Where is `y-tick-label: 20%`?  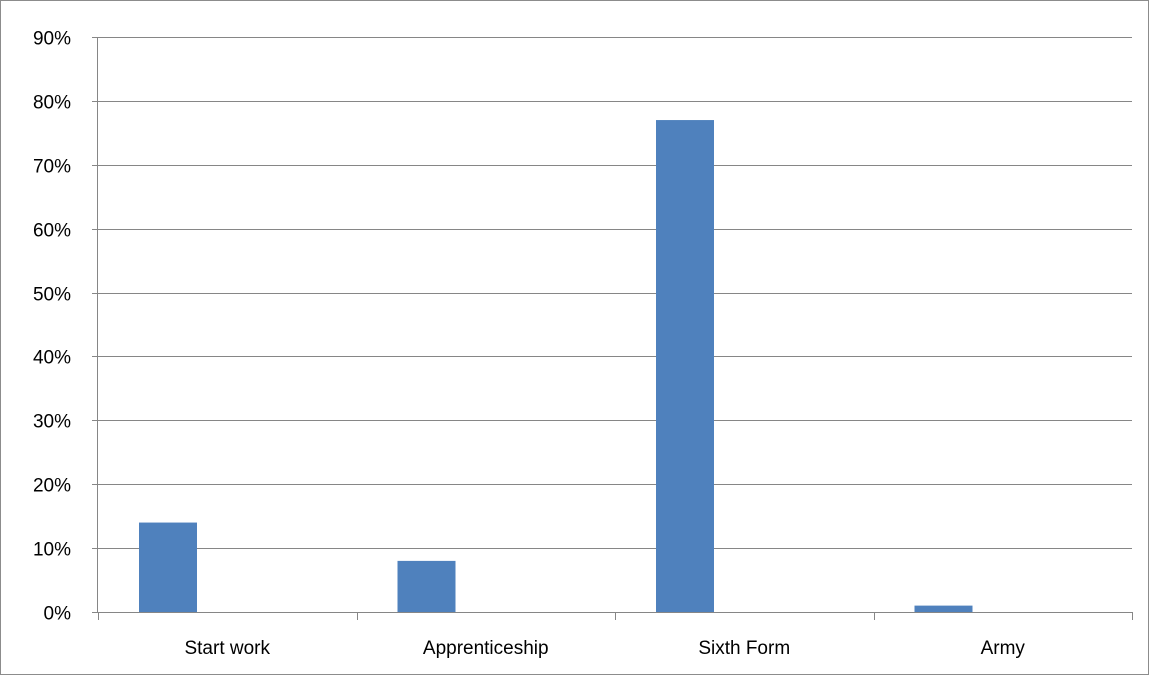 y-tick-label: 20% is located at coordinates (52, 486).